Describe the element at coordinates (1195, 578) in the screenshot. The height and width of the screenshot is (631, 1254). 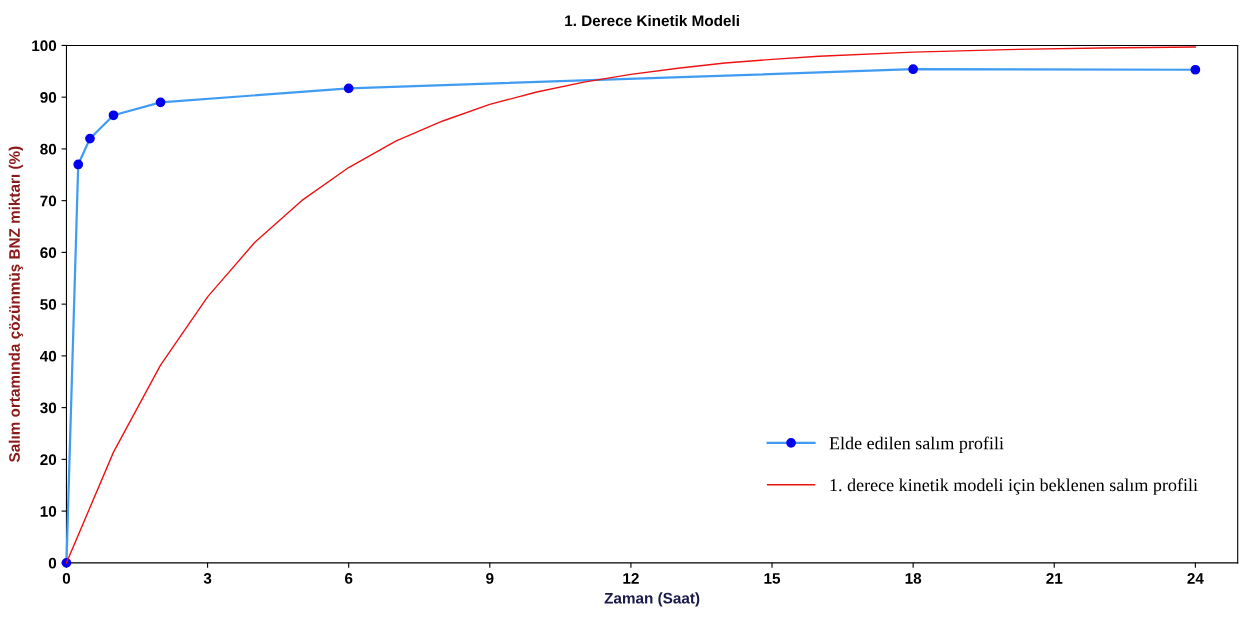
I see `x-tick-label: 24` at that location.